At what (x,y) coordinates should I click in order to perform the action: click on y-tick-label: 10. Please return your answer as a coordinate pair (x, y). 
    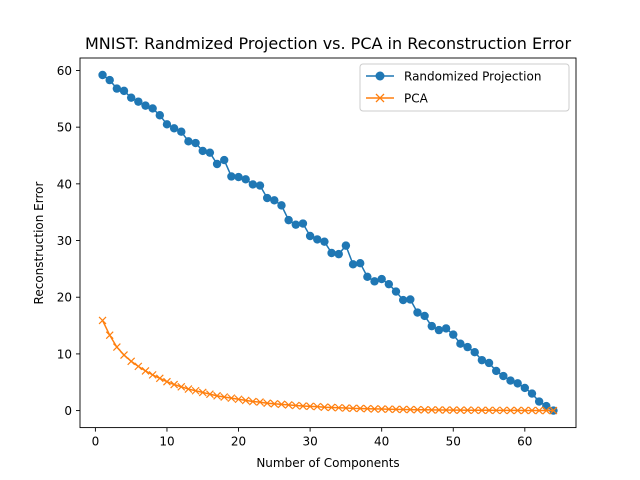
    Looking at the image, I should click on (64, 354).